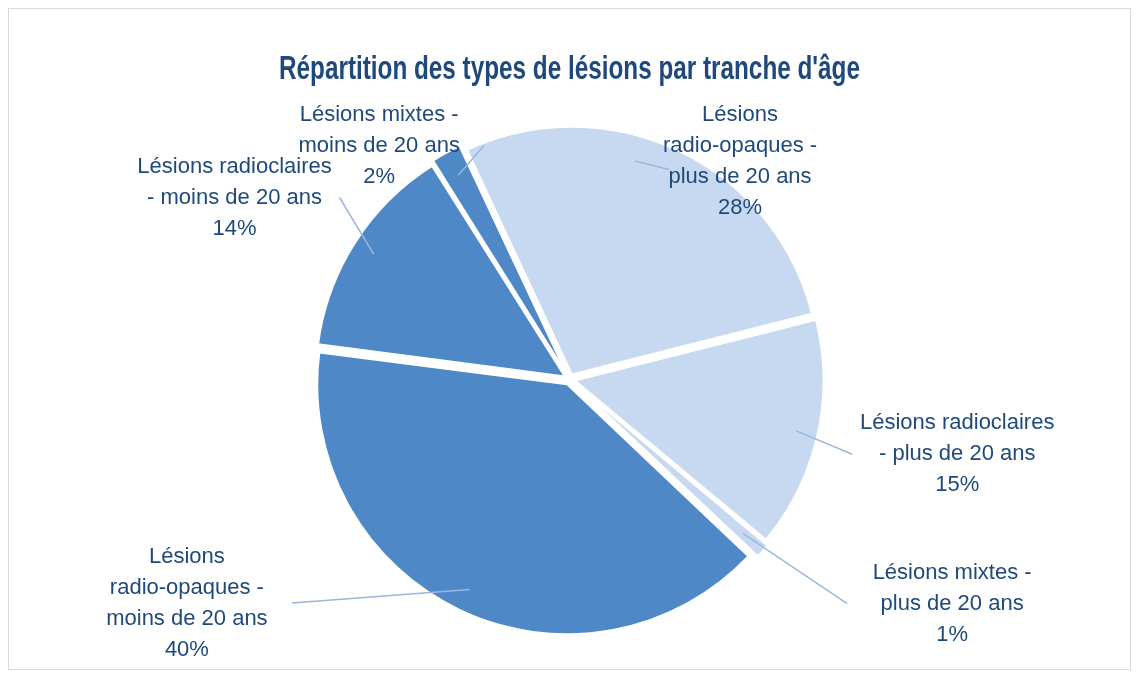  Describe the element at coordinates (234, 227) in the screenshot. I see `data-label: 14%` at that location.